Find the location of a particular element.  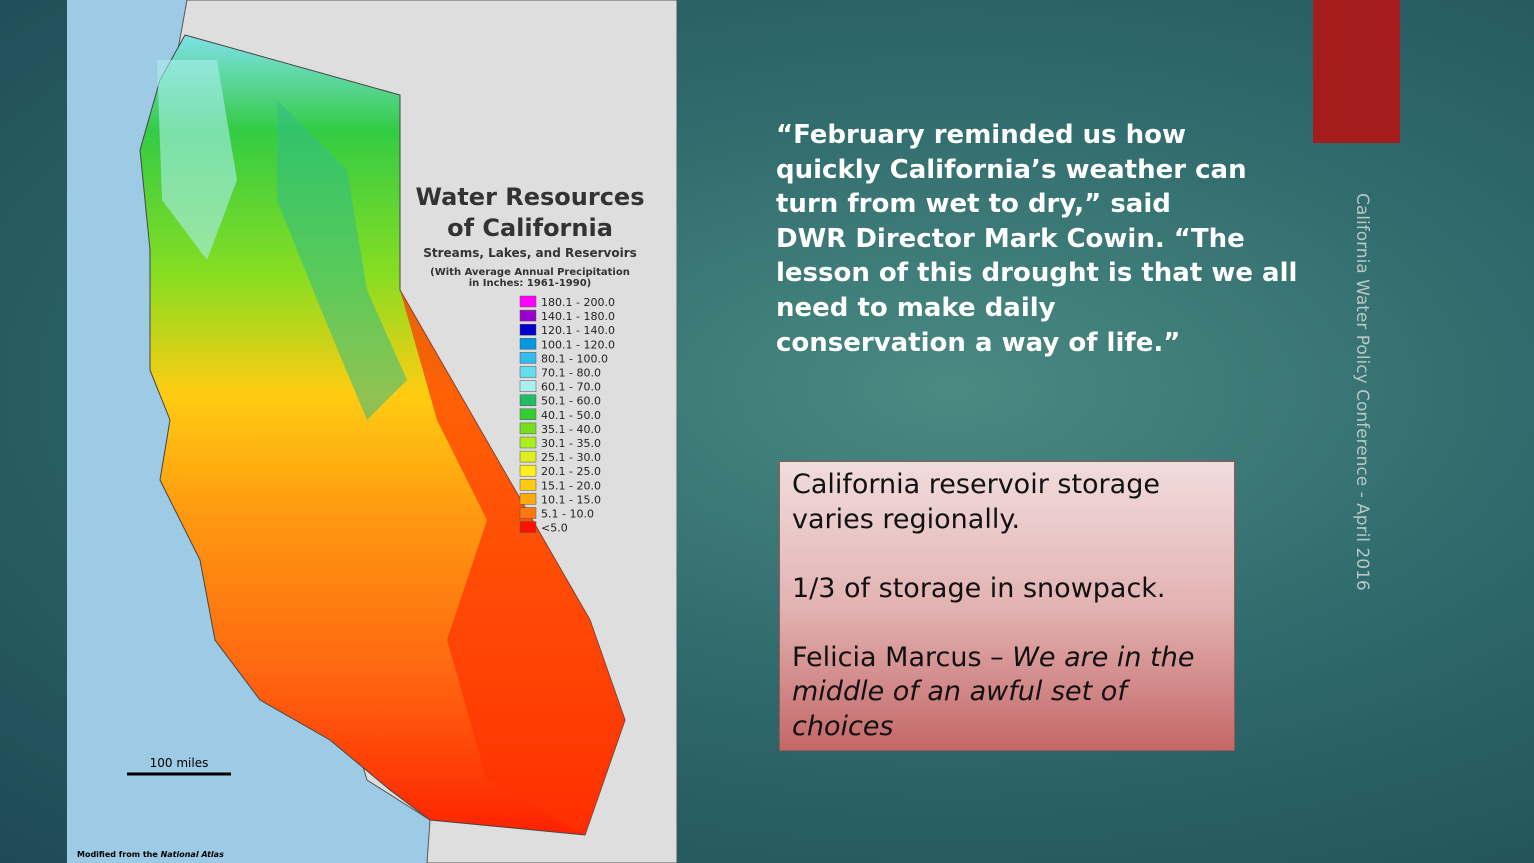

map-credit: Modified from the National Atlas is located at coordinates (150, 854).